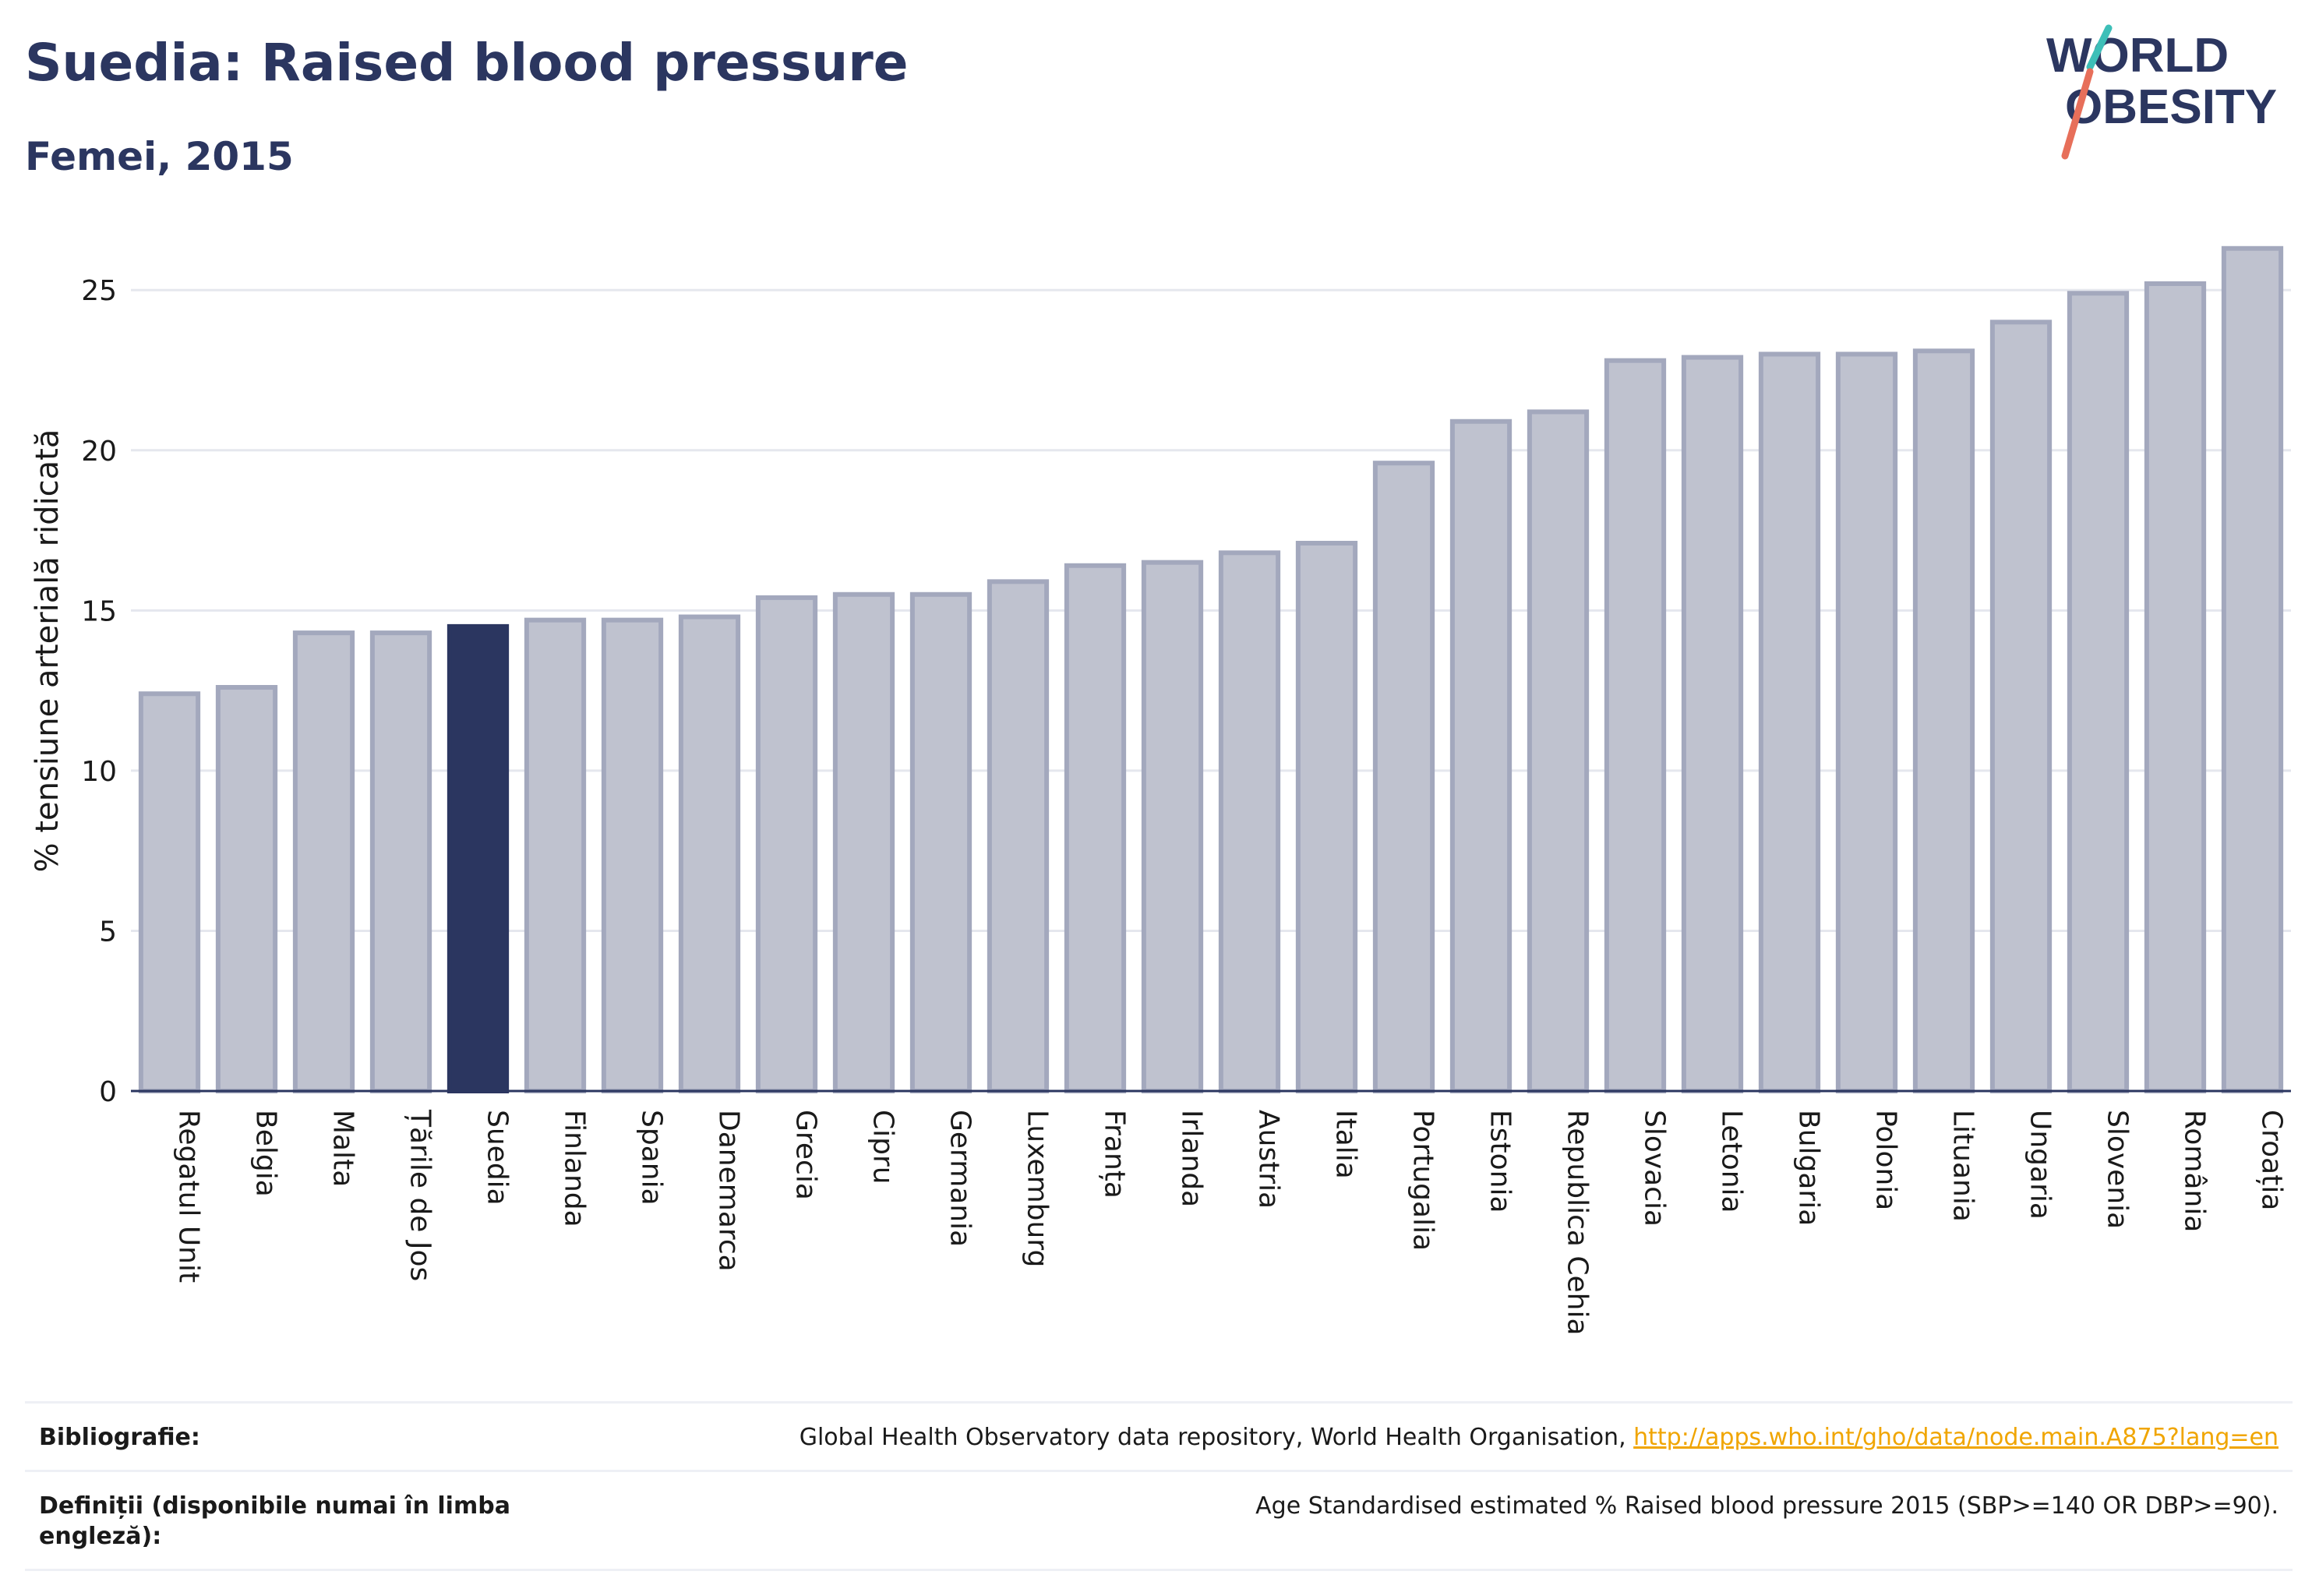 The height and width of the screenshot is (1596, 2305). I want to click on x-tick-label: Slovenia, so click(2118, 1169).